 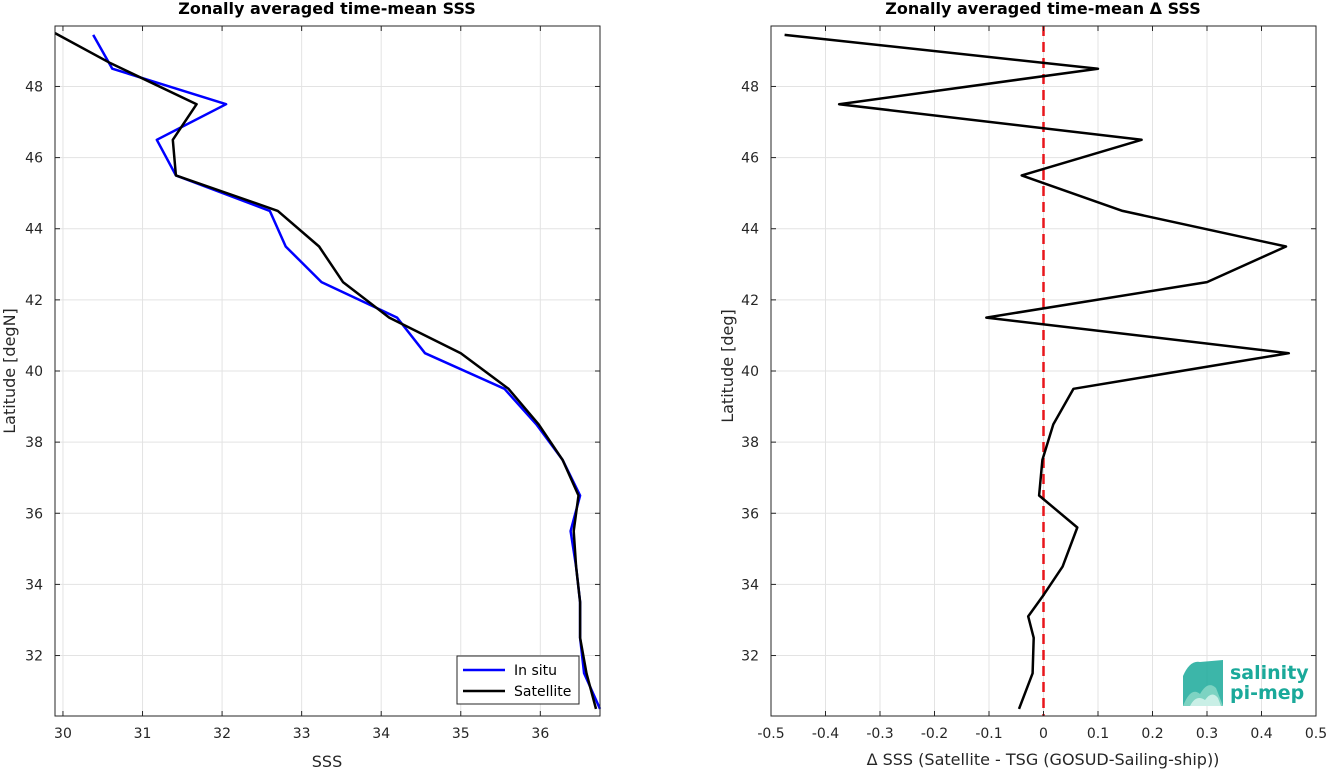 I want to click on legend-box, so click(x=518, y=680).